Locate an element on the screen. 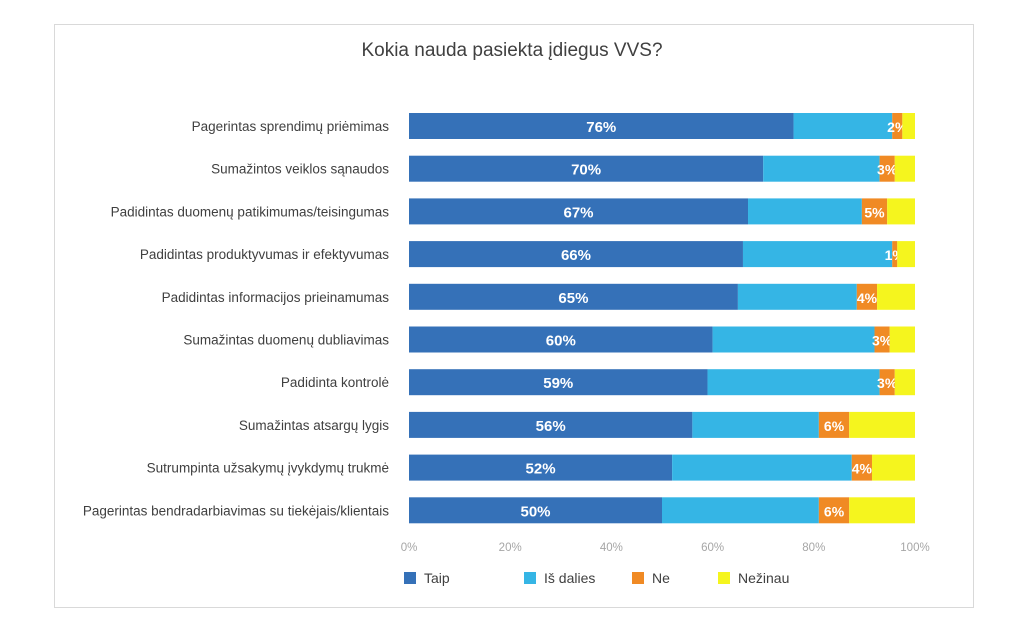  category-label: Sumažintas atsargų lygis is located at coordinates (314, 425).